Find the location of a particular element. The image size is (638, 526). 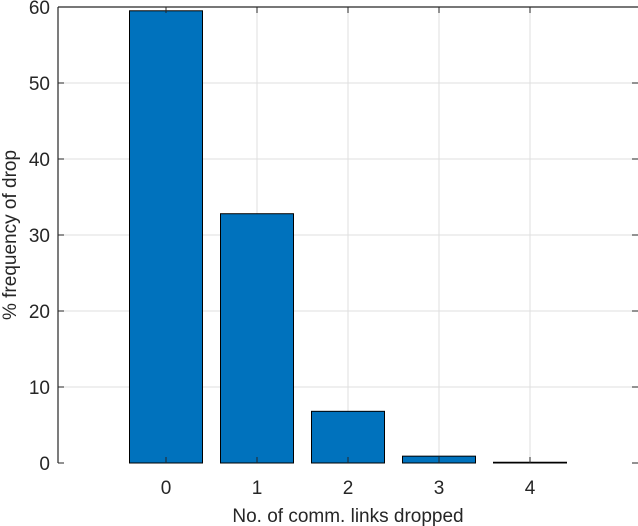

y-tick-label: 30 is located at coordinates (39, 236).